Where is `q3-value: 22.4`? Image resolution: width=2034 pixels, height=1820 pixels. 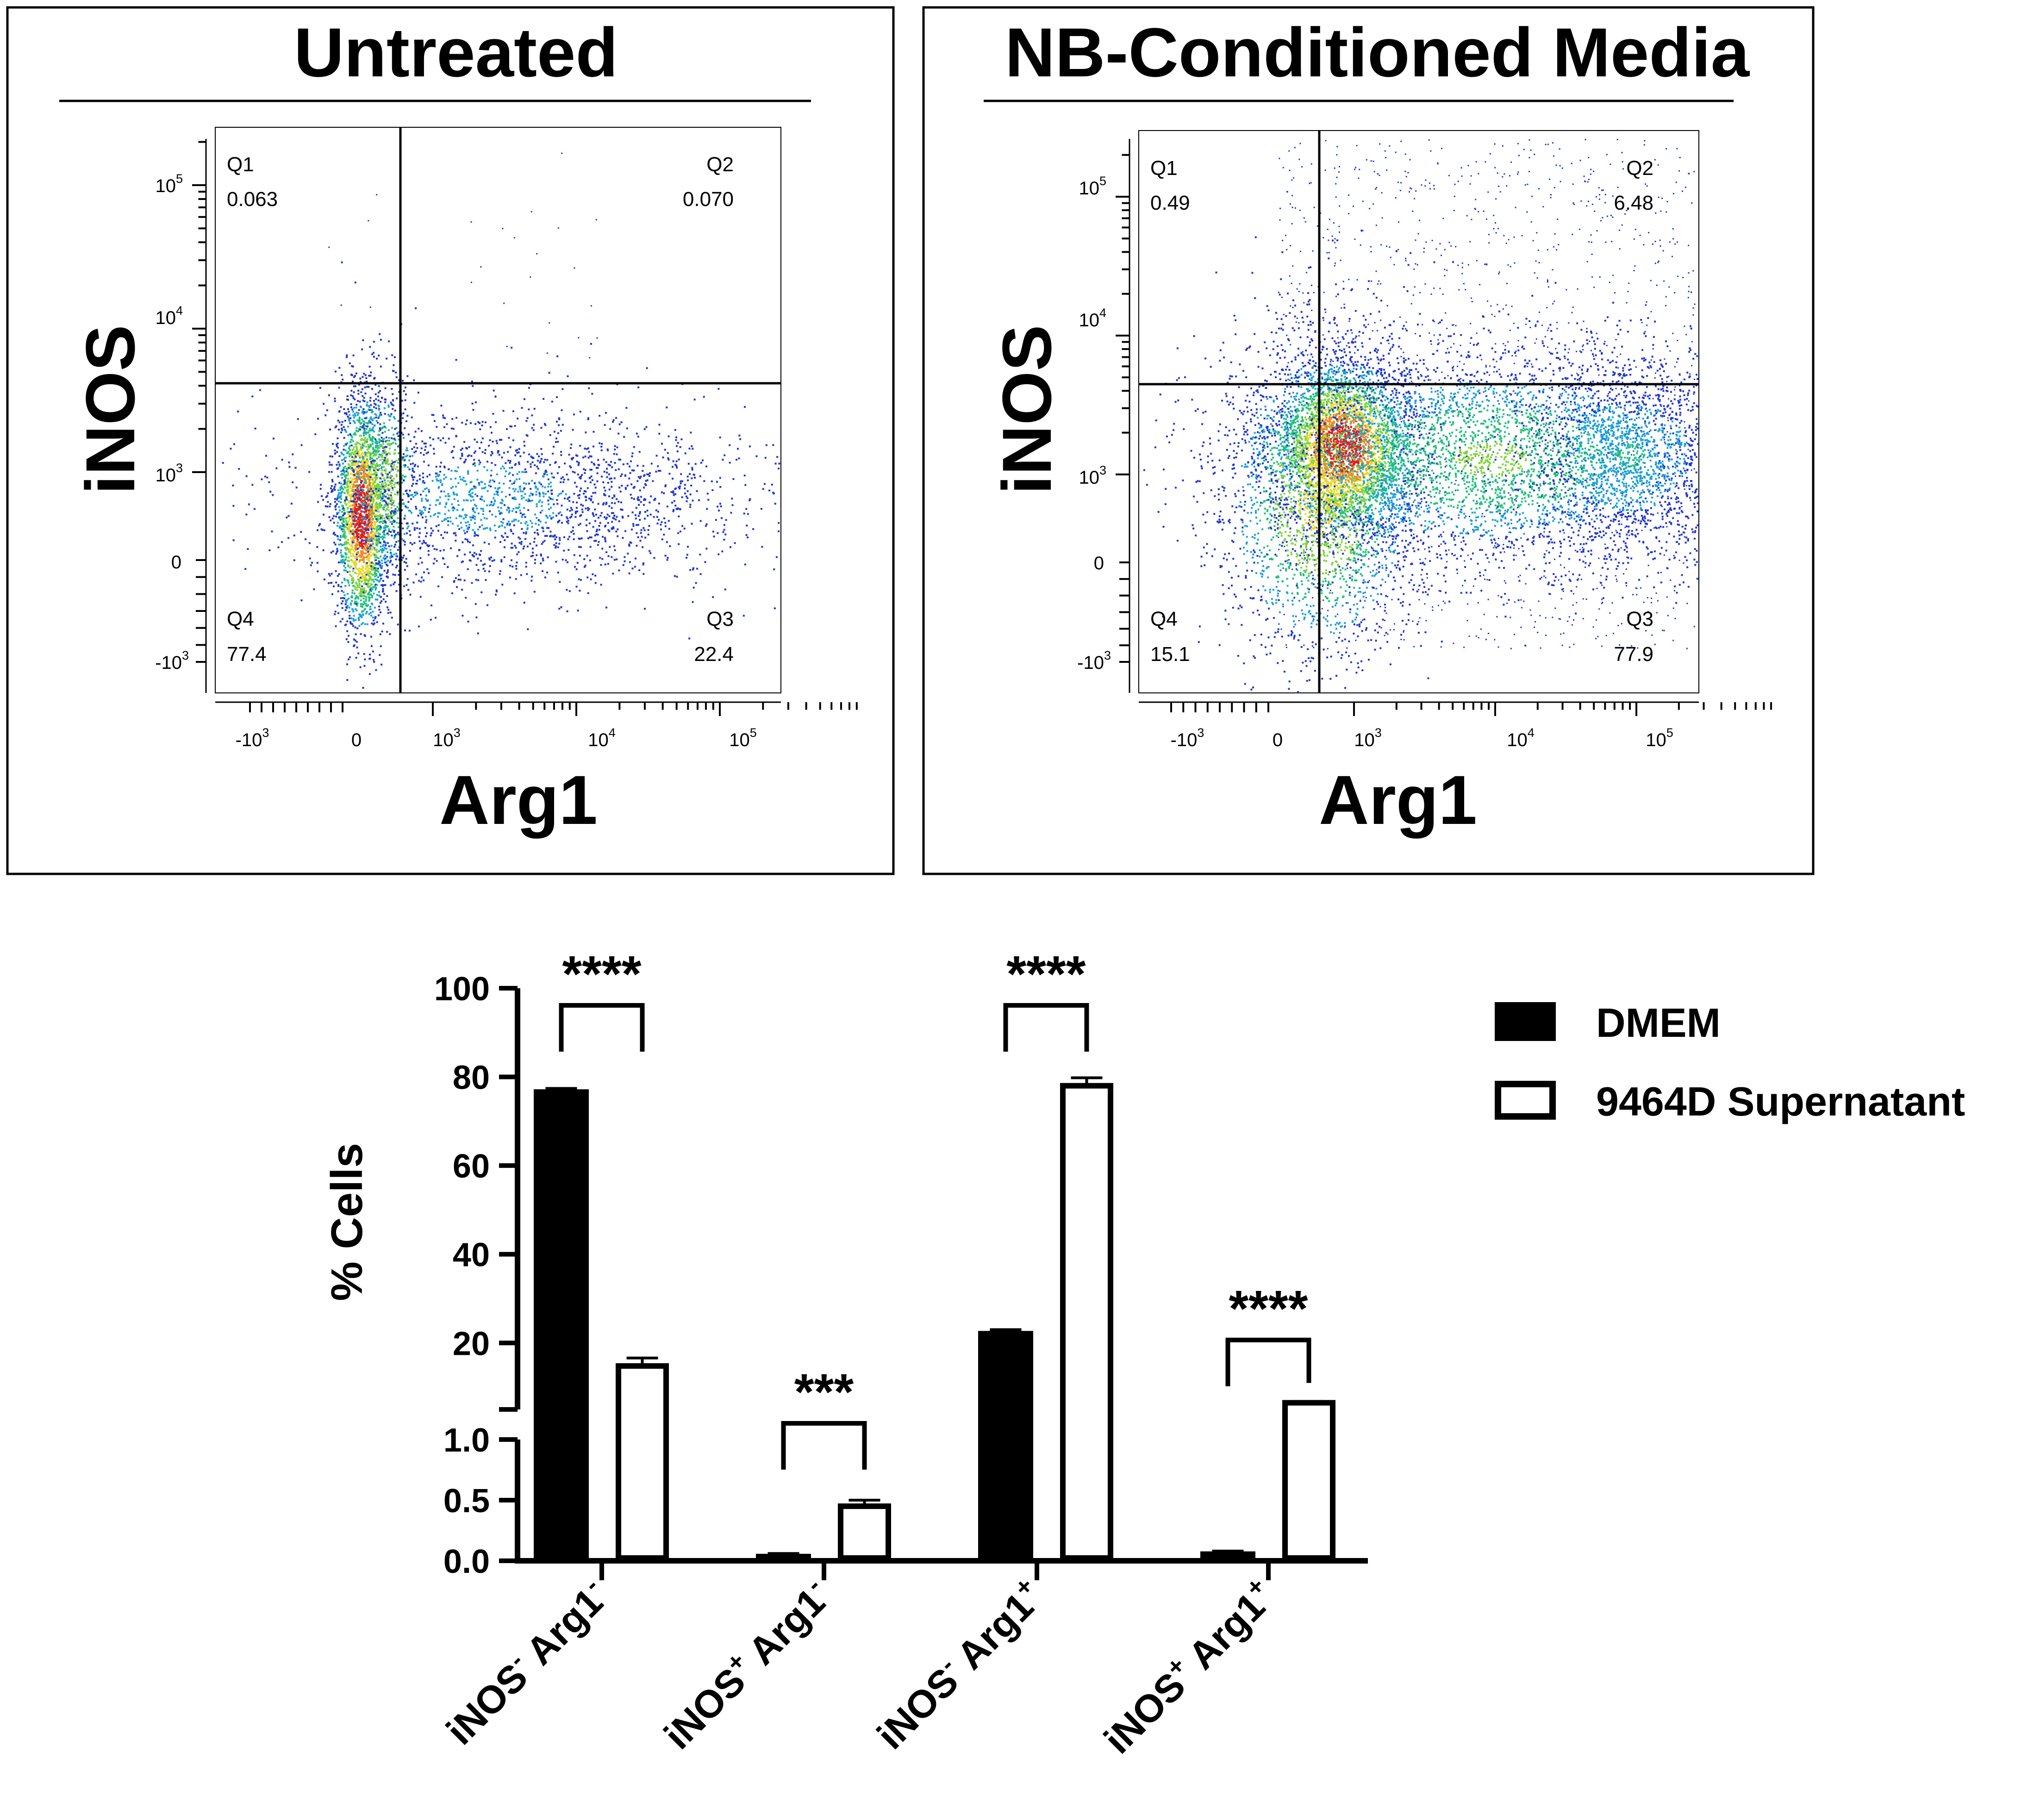 q3-value: 22.4 is located at coordinates (714, 654).